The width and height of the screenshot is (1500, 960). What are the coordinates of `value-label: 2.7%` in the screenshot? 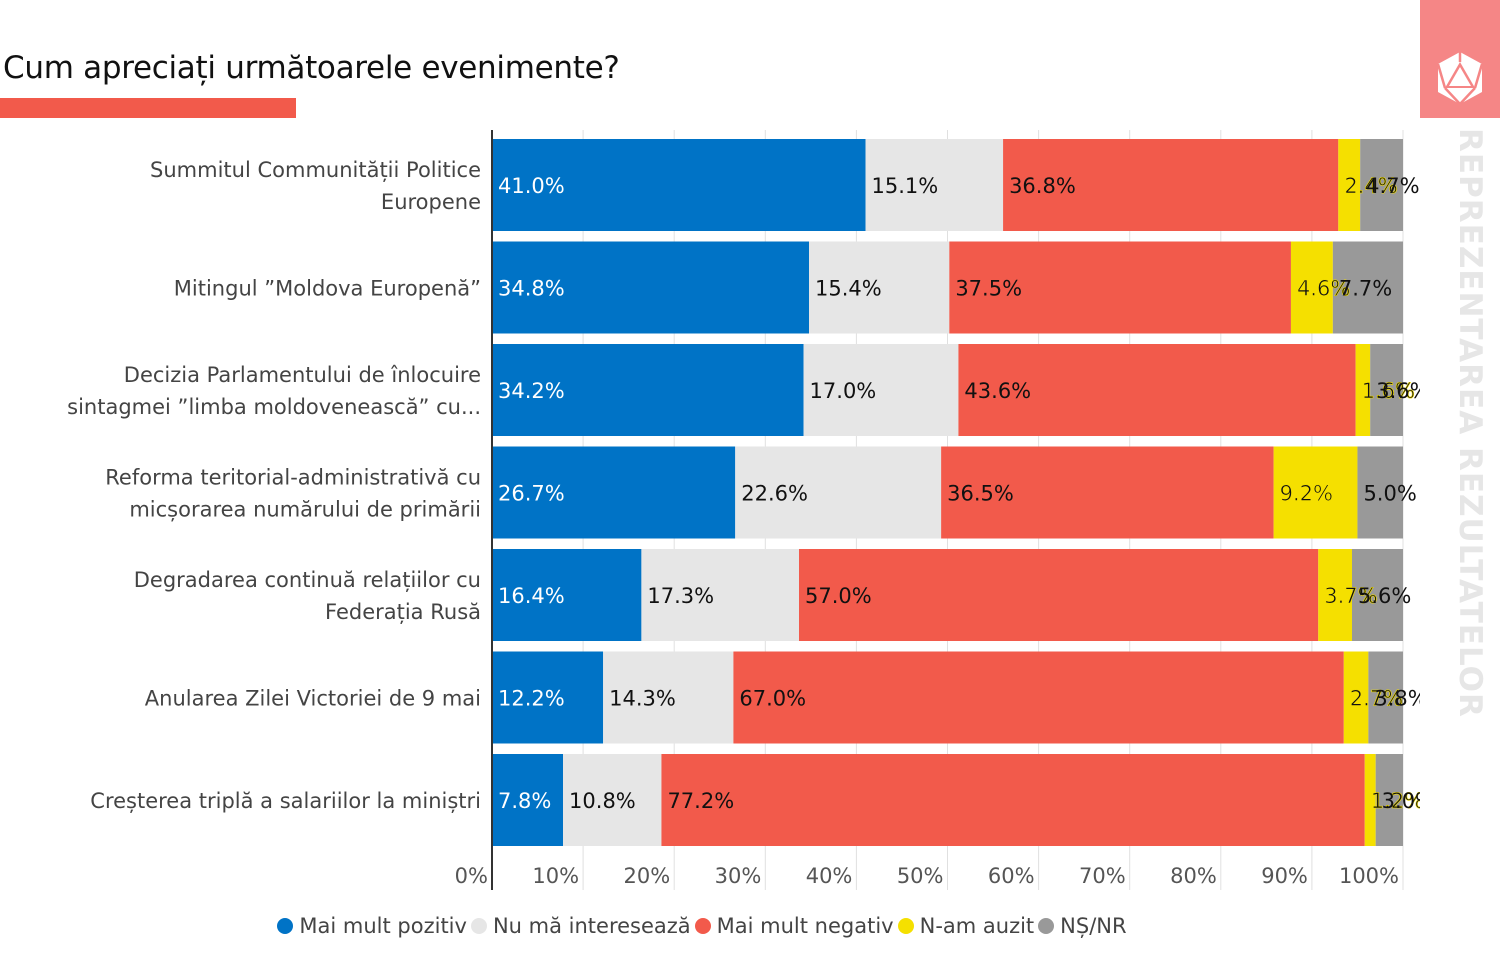 It's located at (1376, 699).